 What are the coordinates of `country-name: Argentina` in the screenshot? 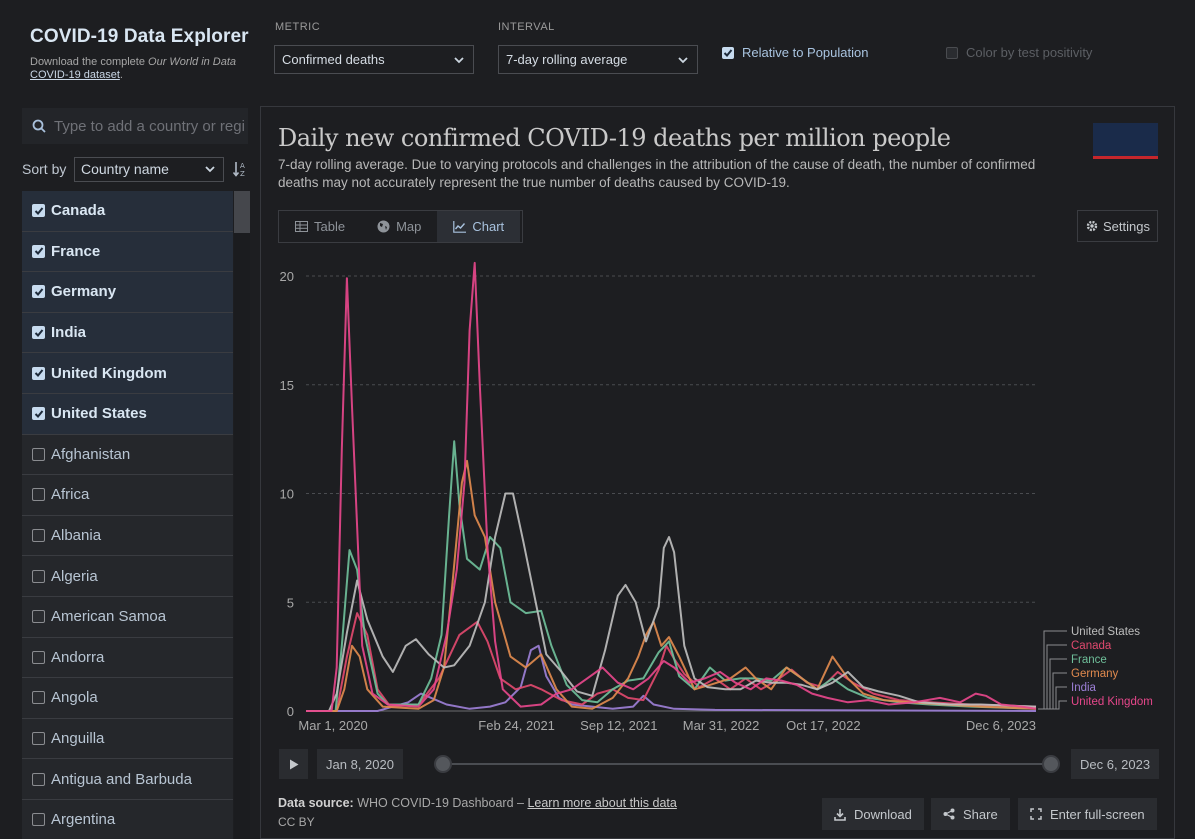 It's located at (83, 820).